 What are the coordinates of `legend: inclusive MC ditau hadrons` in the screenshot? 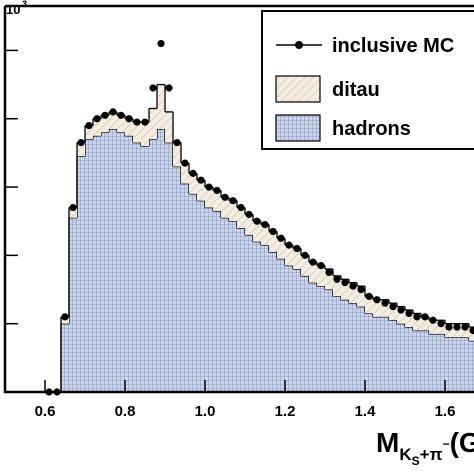 It's located at (367, 80).